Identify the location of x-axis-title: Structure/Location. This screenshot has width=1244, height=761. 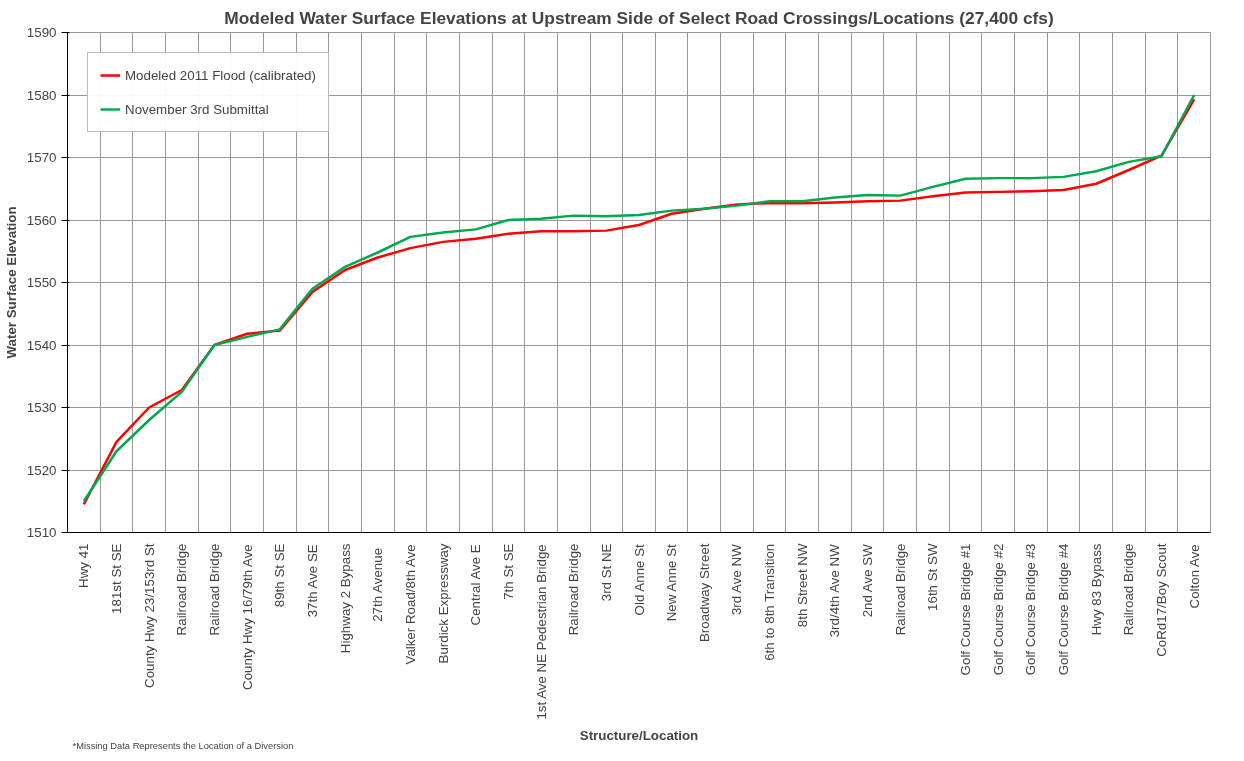
(639, 735).